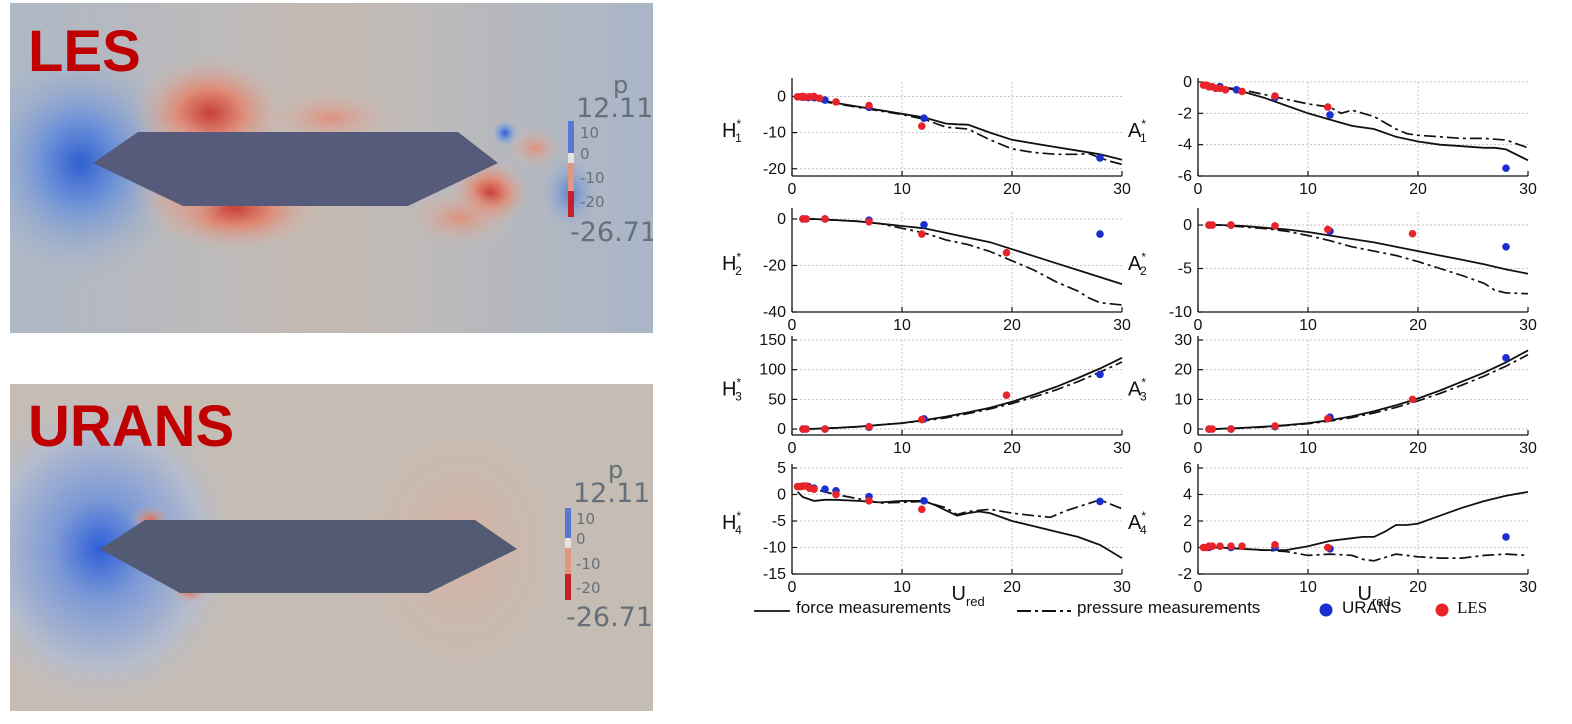  I want to click on chart-panel-a1: 0 10 20 30 0 -2 -4 -6 A* 1, so click(1332, 136).